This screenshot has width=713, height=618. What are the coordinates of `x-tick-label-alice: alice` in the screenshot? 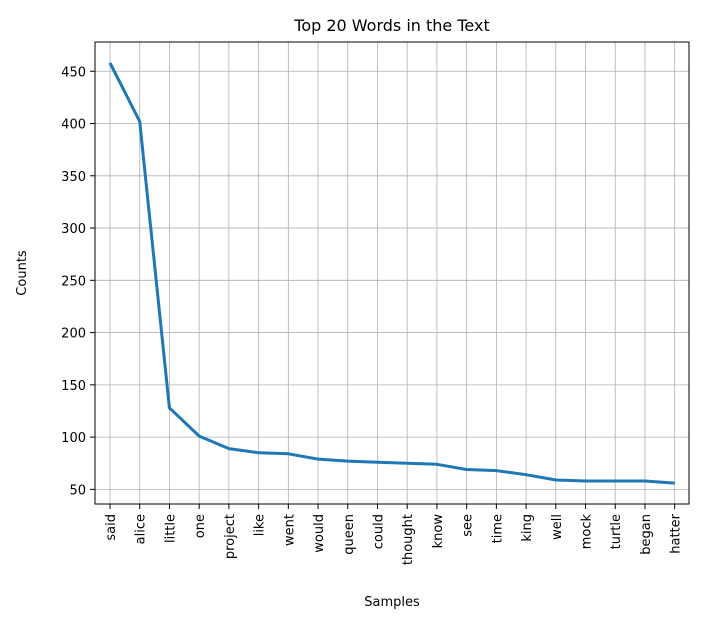 It's located at (141, 529).